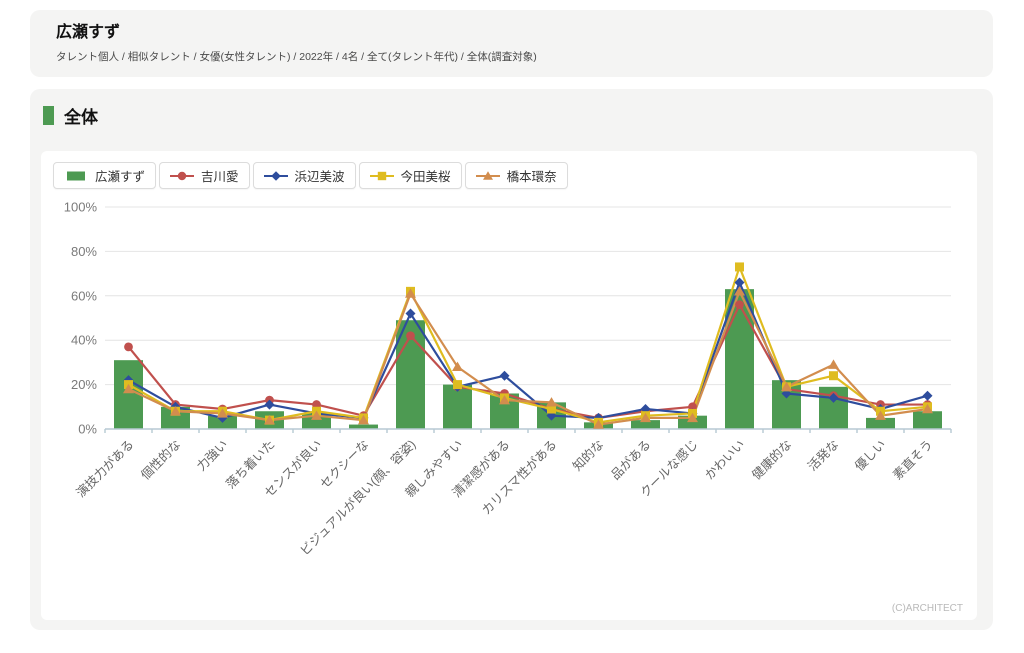 The width and height of the screenshot is (1024, 653). I want to click on legend-swatch, so click(76, 175).